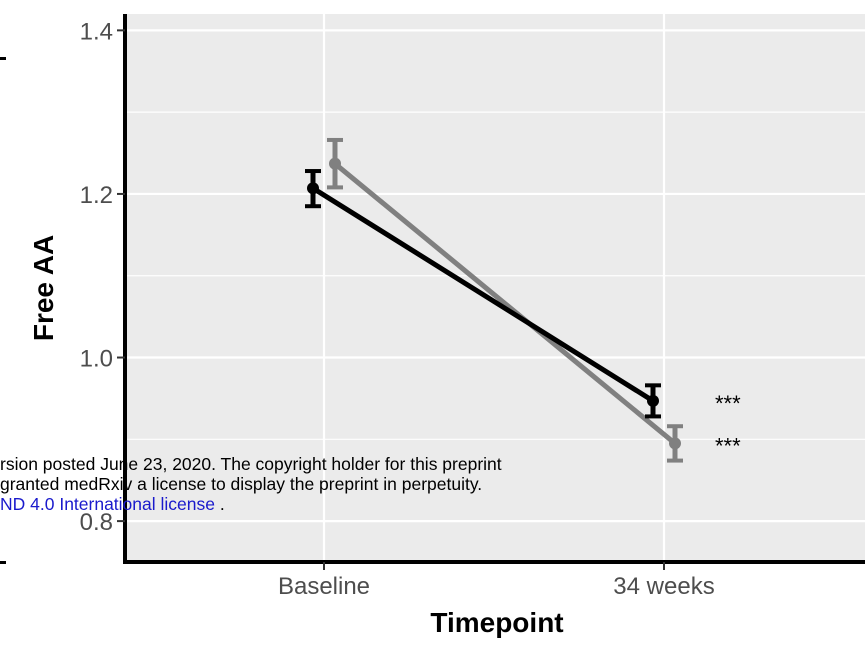  What do you see at coordinates (496, 622) in the screenshot?
I see `x-axis-title: Timepoint` at bounding box center [496, 622].